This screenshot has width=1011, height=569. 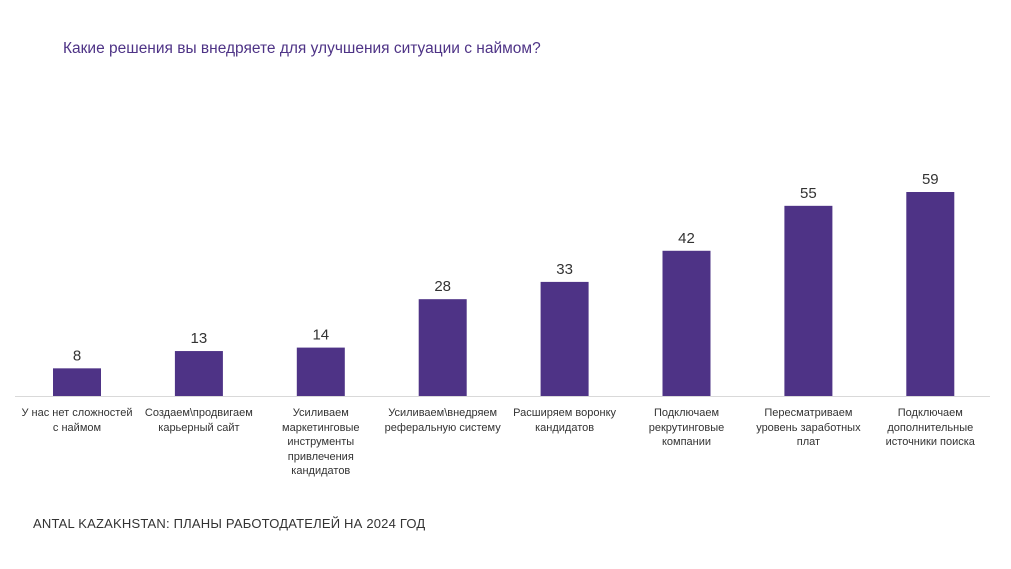 I want to click on category-label: Расширяем воронку кандидатов, so click(x=565, y=420).